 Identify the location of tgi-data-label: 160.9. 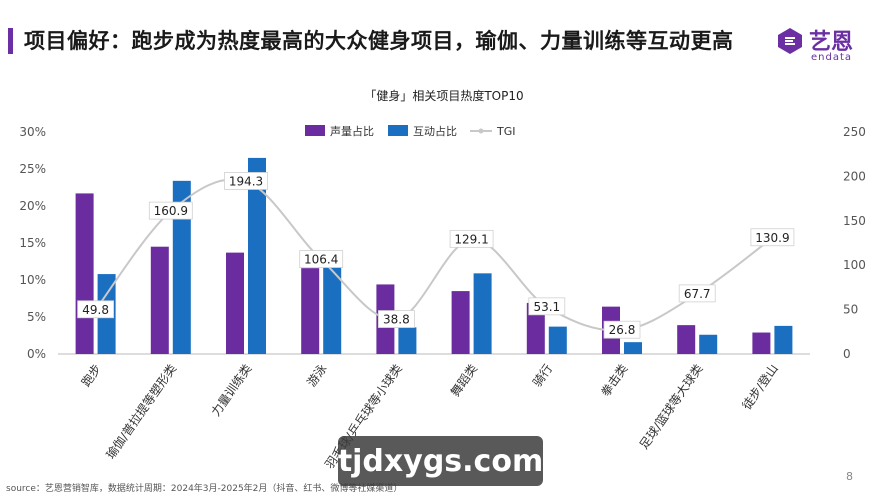
(171, 211).